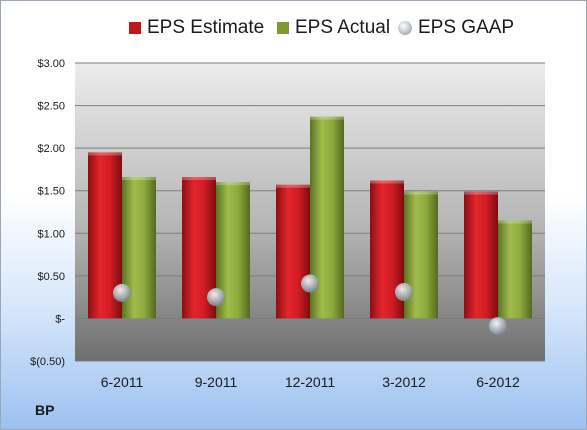 The width and height of the screenshot is (587, 430). Describe the element at coordinates (51, 277) in the screenshot. I see `y-tick-label: $0.50` at that location.